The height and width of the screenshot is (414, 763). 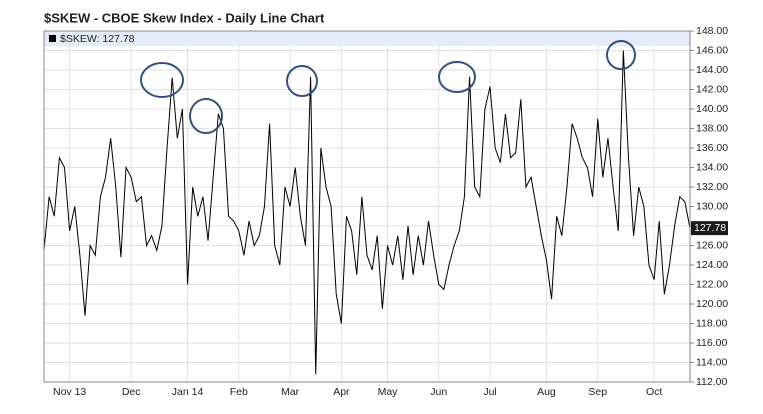 What do you see at coordinates (712, 167) in the screenshot?
I see `y-tick-label: 134.00` at bounding box center [712, 167].